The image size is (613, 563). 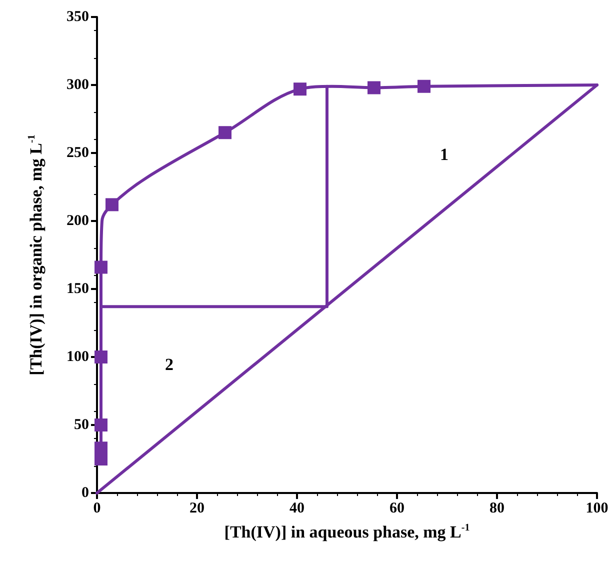 What do you see at coordinates (77, 153) in the screenshot?
I see `y-tick-label: 250` at bounding box center [77, 153].